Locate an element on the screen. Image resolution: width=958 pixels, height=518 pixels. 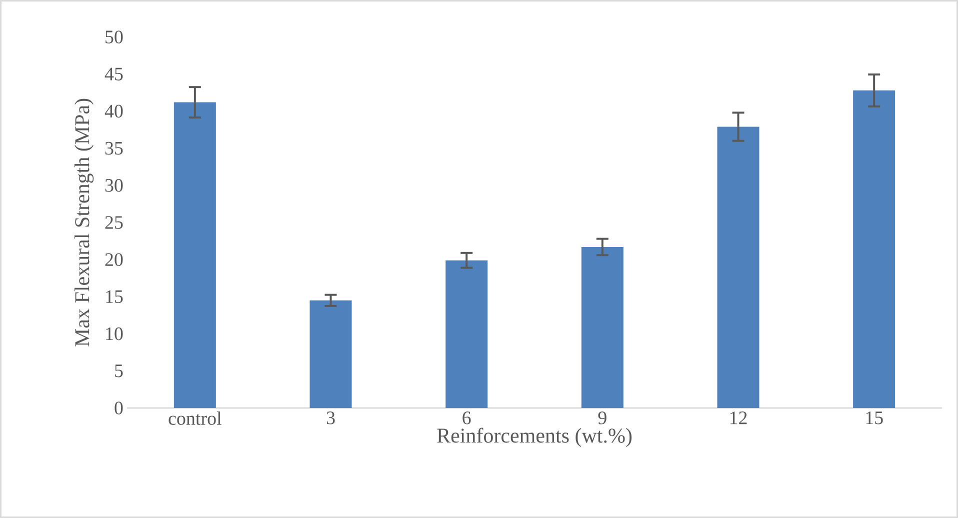
y-tick-label: 30 is located at coordinates (114, 185).